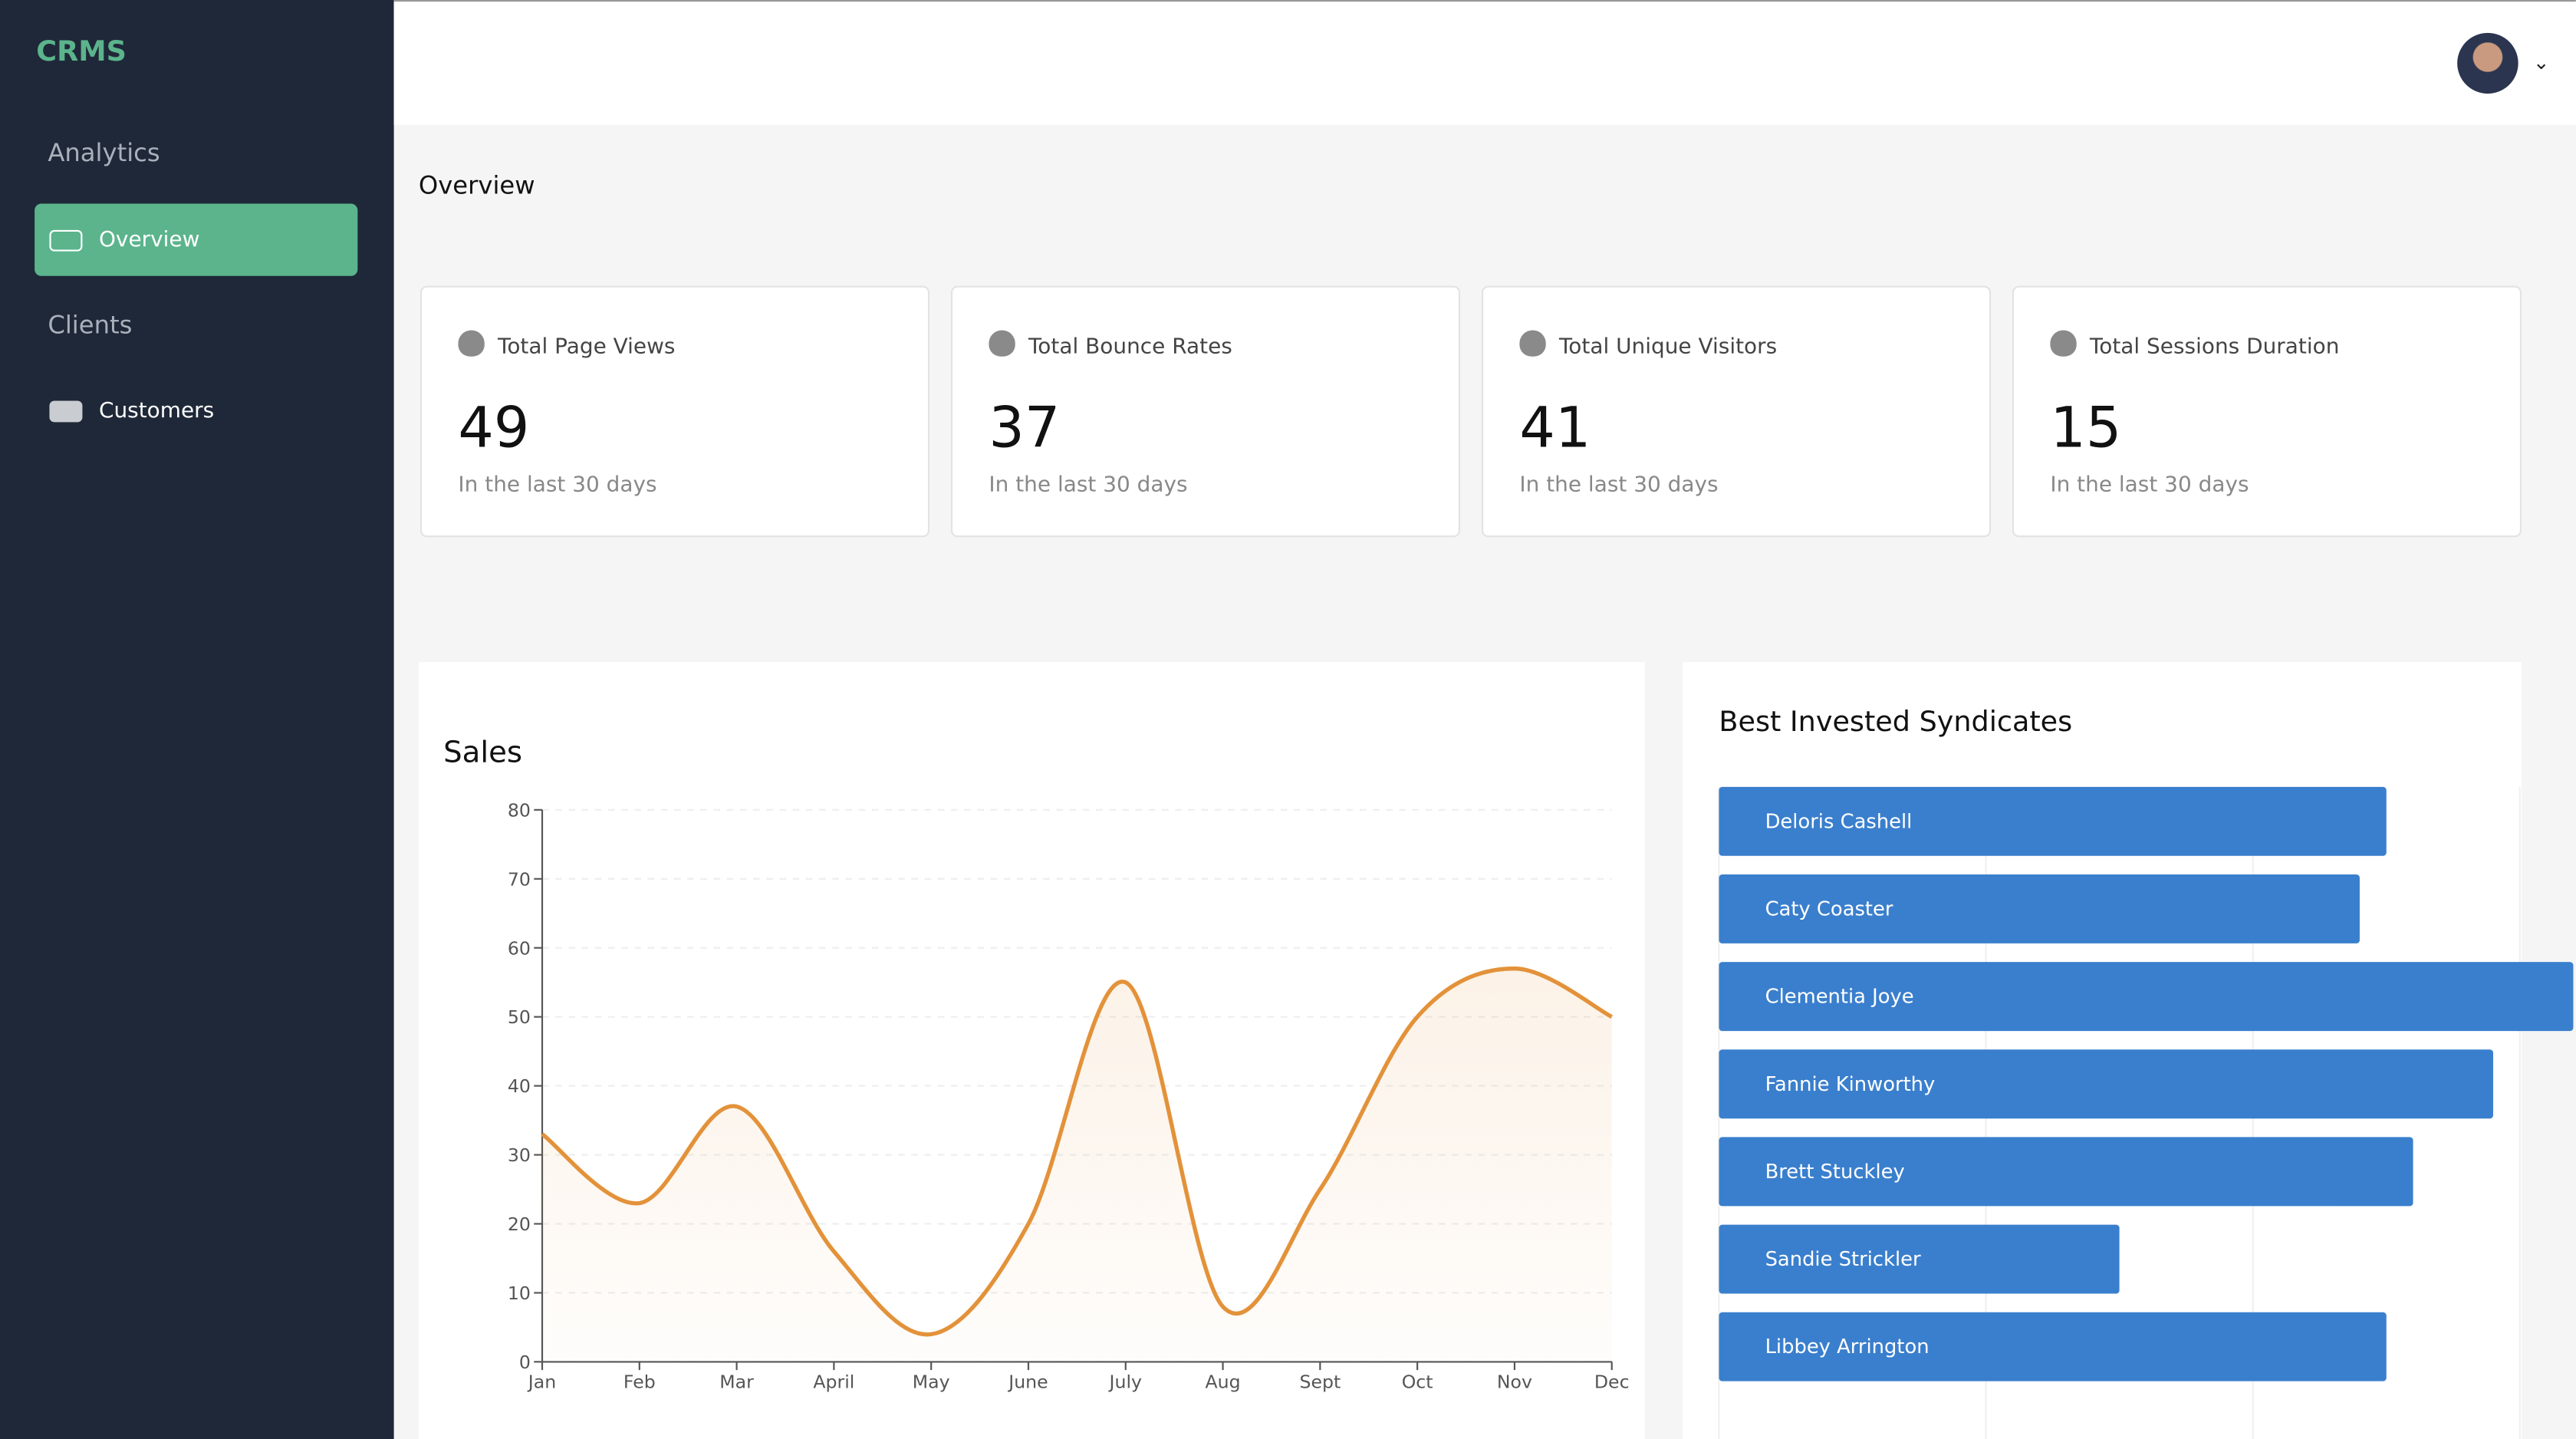 This screenshot has width=2576, height=1439. I want to click on nav-label: Customers, so click(156, 410).